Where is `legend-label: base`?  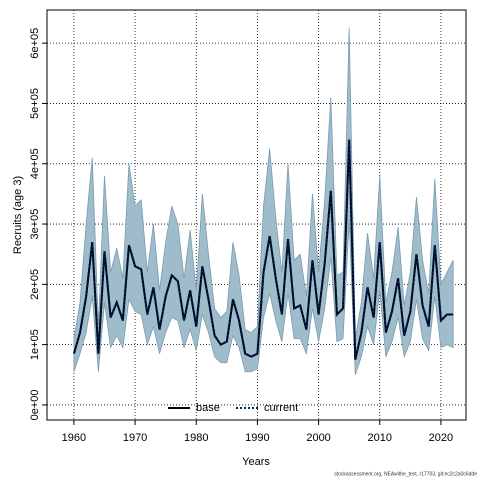
legend-label: base is located at coordinates (208, 408).